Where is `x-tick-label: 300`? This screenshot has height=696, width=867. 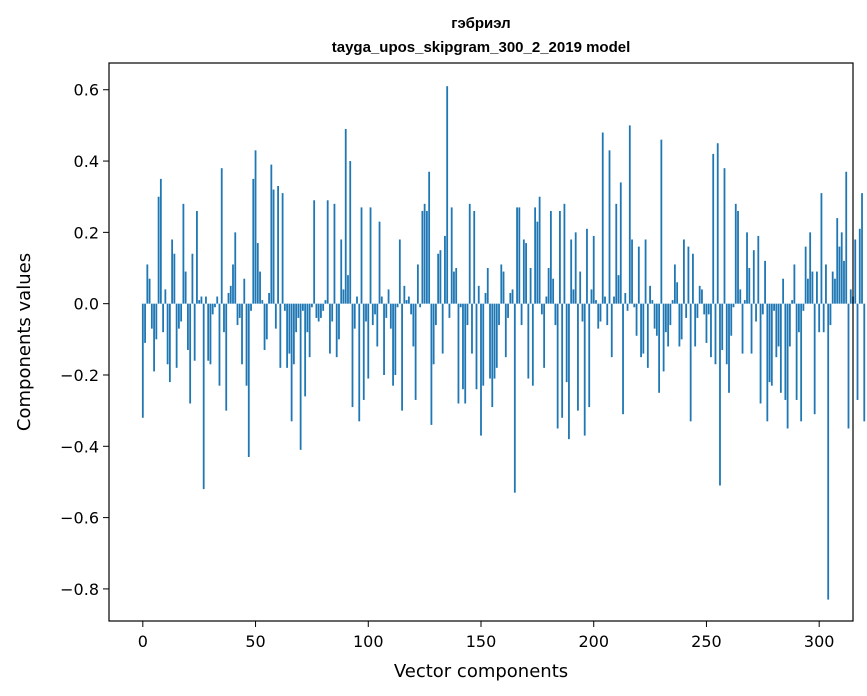
x-tick-label: 300 is located at coordinates (819, 641).